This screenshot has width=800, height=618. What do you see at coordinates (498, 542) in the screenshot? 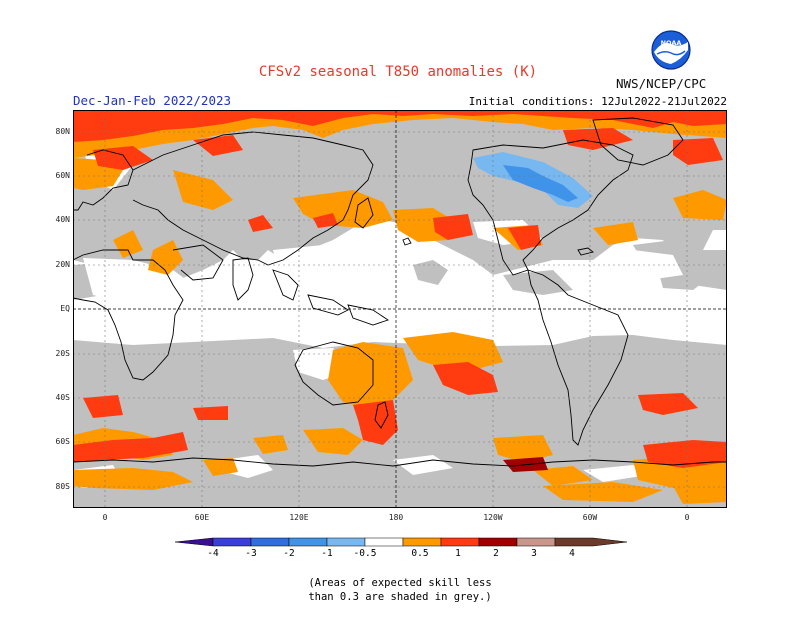
I see `colorbar-swatch-p2-p3` at bounding box center [498, 542].